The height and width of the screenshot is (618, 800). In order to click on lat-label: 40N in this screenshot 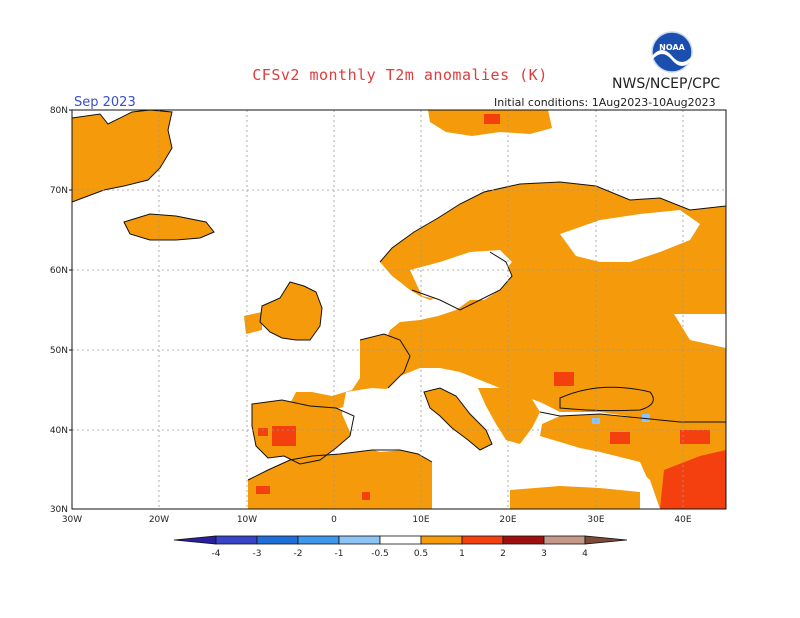, I will do `click(59, 431)`.